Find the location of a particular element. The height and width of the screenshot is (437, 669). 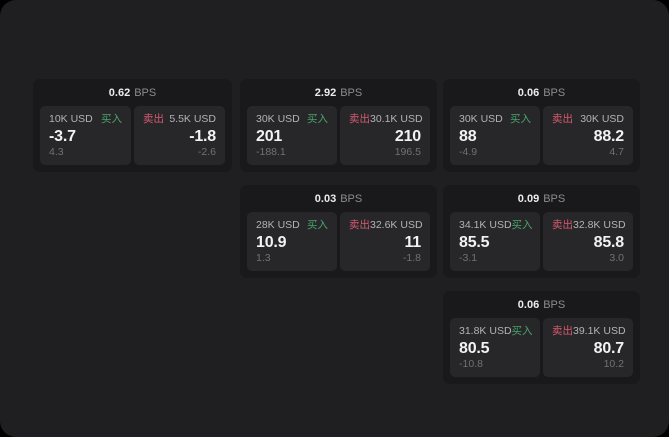

buy-quote-tile: 28K USD 买入 10.9 1.3 is located at coordinates (292, 241).